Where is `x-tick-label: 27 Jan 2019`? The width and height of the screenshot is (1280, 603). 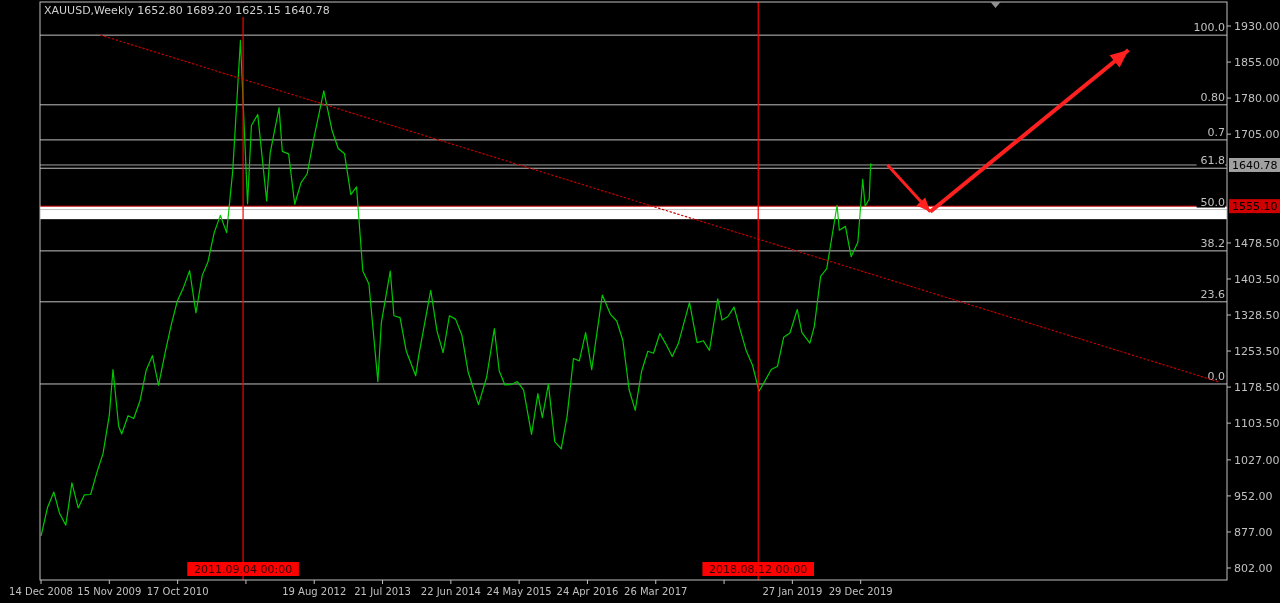
x-tick-label: 27 Jan 2019 is located at coordinates (792, 591).